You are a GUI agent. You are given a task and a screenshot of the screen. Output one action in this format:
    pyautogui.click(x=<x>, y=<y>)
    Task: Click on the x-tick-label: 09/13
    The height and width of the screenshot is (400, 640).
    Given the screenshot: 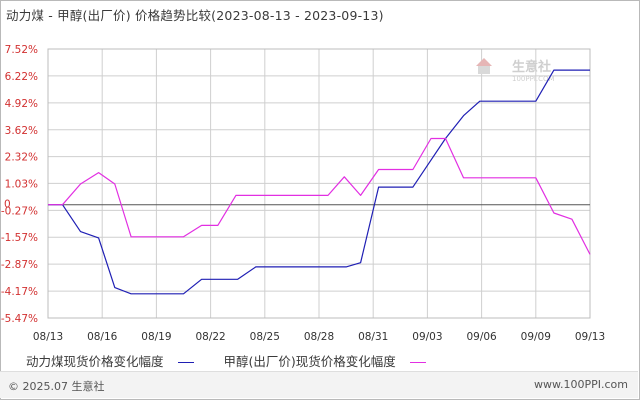 What is the action you would take?
    pyautogui.click(x=590, y=337)
    